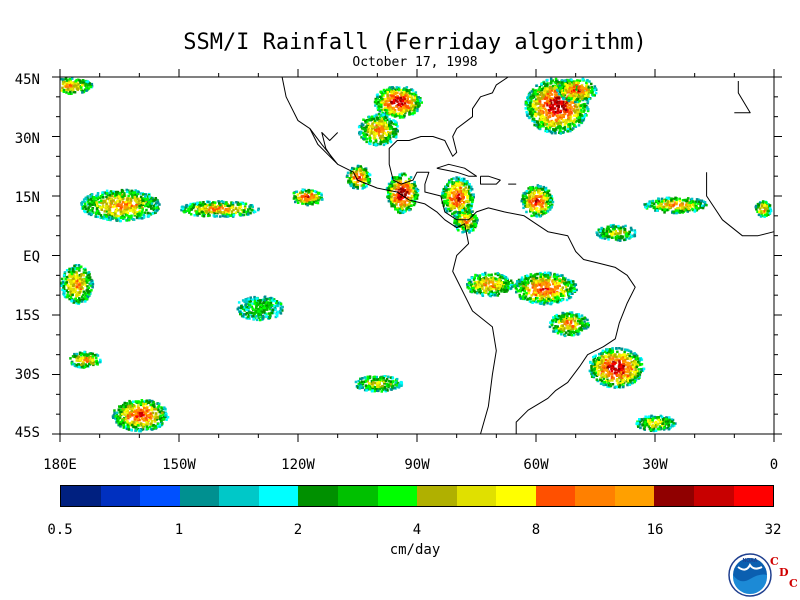 This screenshot has width=800, height=600. Describe the element at coordinates (60, 465) in the screenshot. I see `lon-label-180e: 180E` at that location.